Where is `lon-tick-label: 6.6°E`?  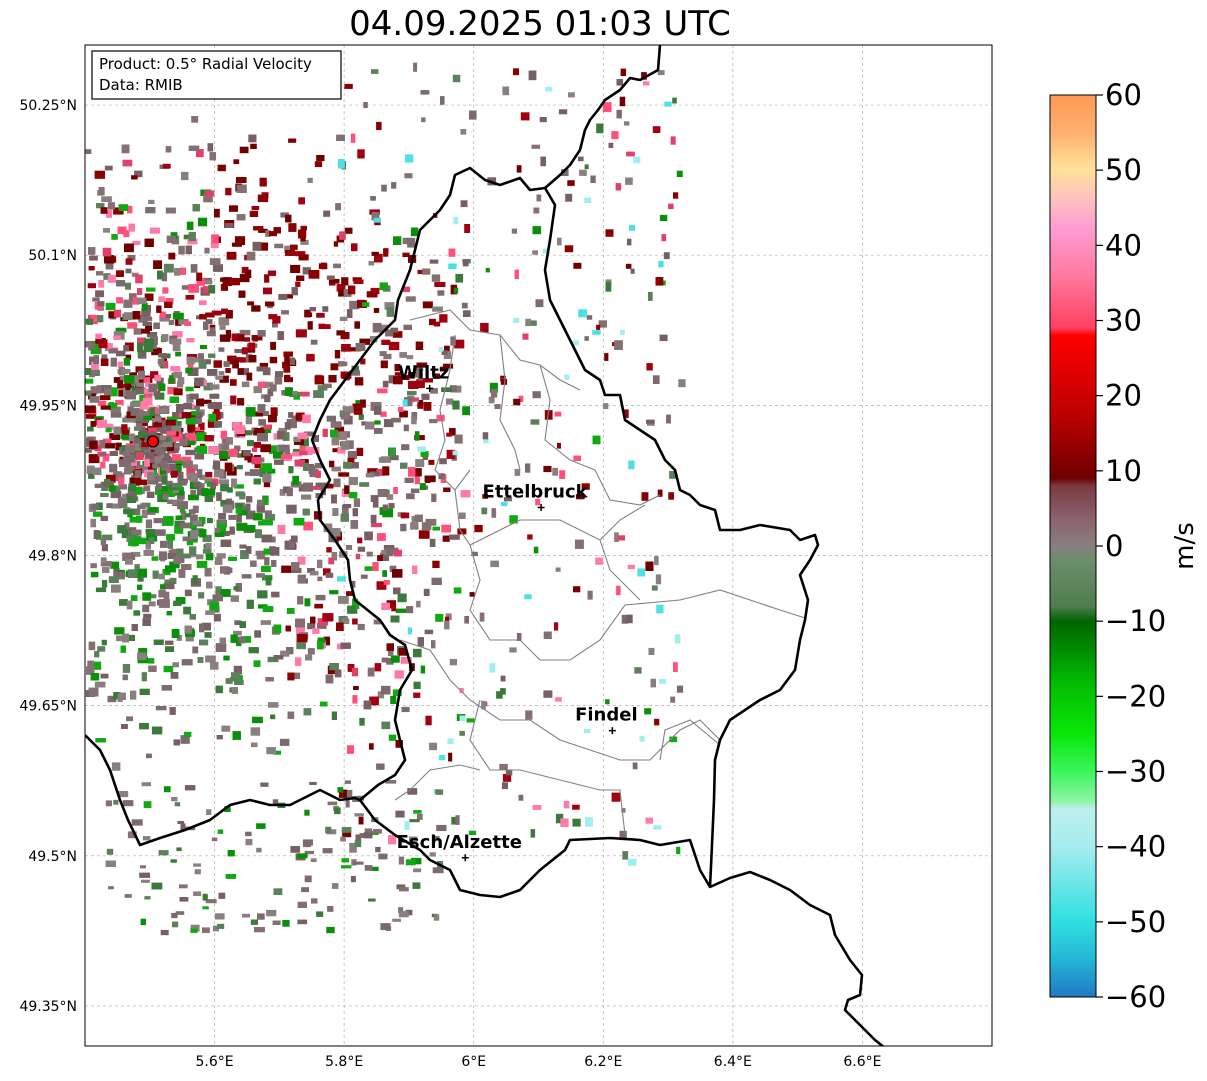
lon-tick-label: 6.6°E is located at coordinates (862, 1062).